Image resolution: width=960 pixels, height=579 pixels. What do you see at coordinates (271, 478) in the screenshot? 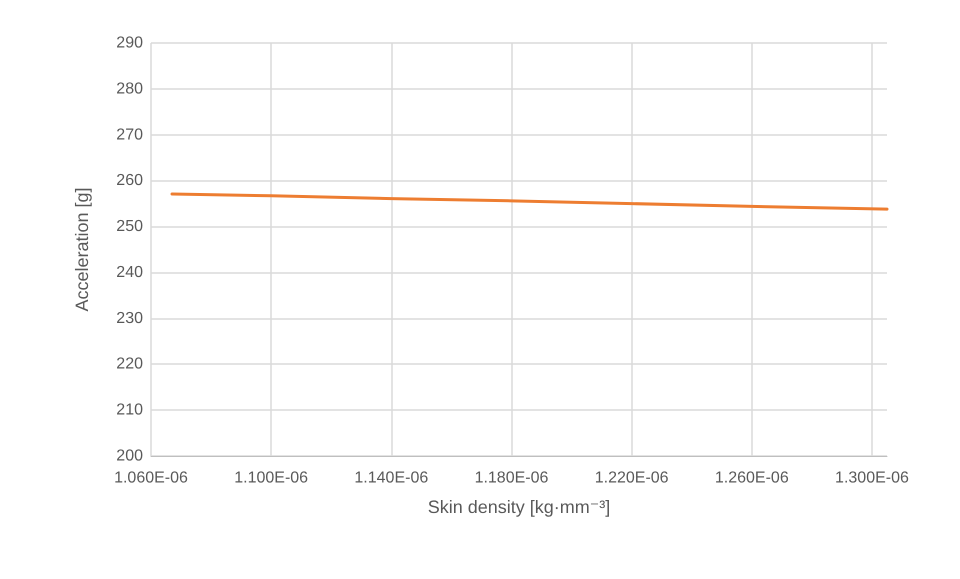
I see `x-tick-label: 1.100E-06` at bounding box center [271, 478].